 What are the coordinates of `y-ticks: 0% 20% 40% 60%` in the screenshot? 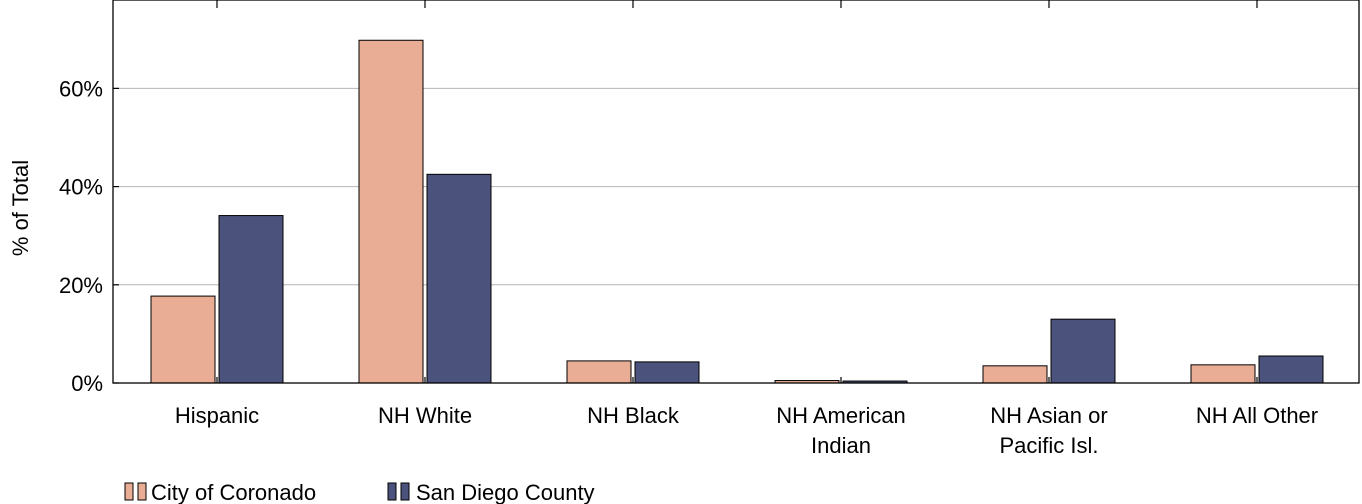 It's located at (89, 236).